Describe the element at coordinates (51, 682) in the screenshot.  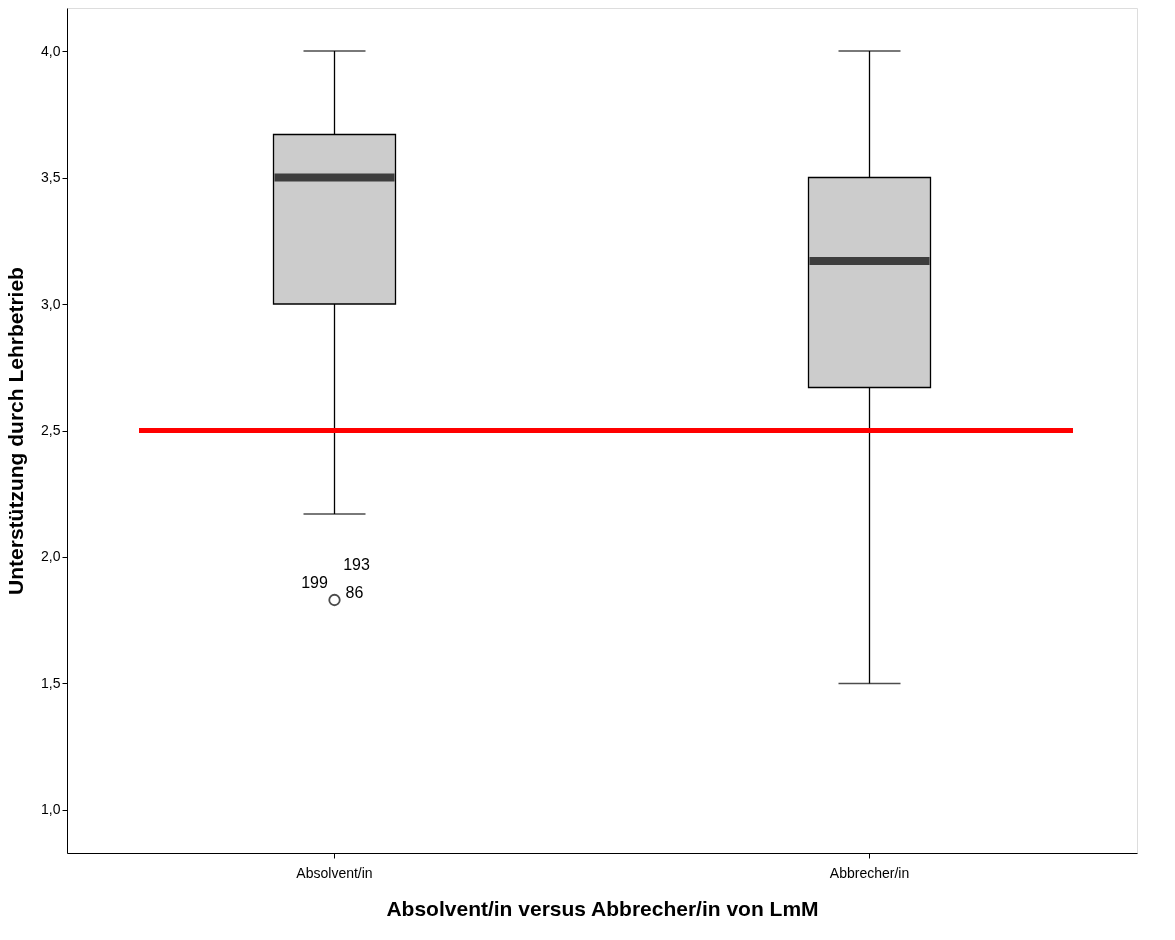
I see `y-tick-label: 1,5` at that location.